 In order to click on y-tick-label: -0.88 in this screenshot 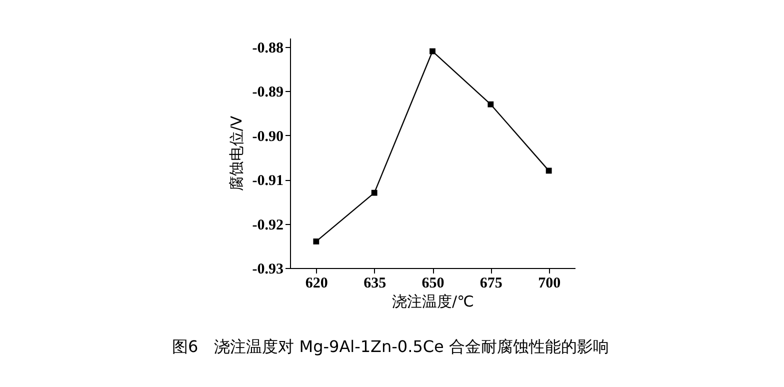, I will do `click(268, 48)`.